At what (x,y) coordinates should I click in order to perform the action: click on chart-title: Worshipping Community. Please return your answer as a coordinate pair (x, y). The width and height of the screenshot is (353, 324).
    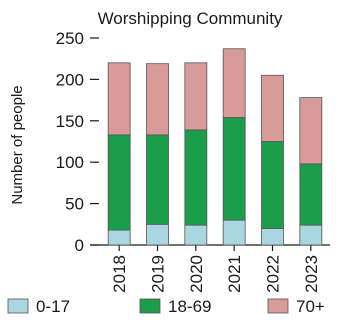
    Looking at the image, I should click on (190, 18).